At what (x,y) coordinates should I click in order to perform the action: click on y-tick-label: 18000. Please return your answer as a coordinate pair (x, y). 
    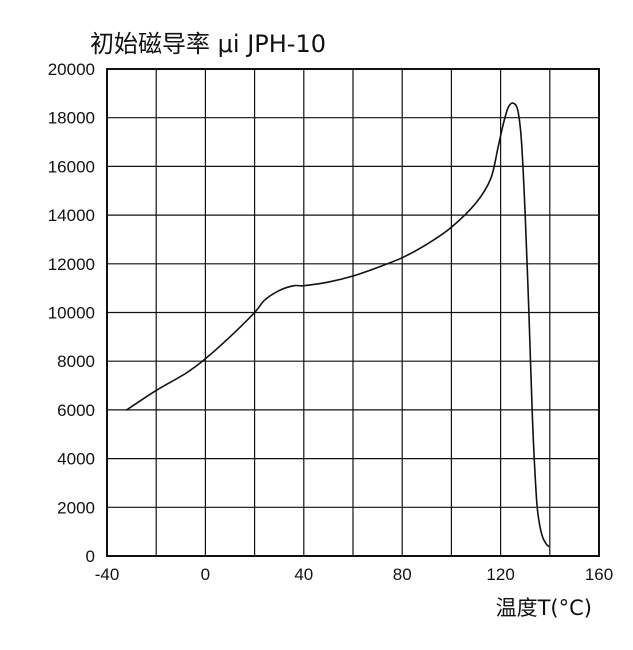
    Looking at the image, I should click on (71, 118).